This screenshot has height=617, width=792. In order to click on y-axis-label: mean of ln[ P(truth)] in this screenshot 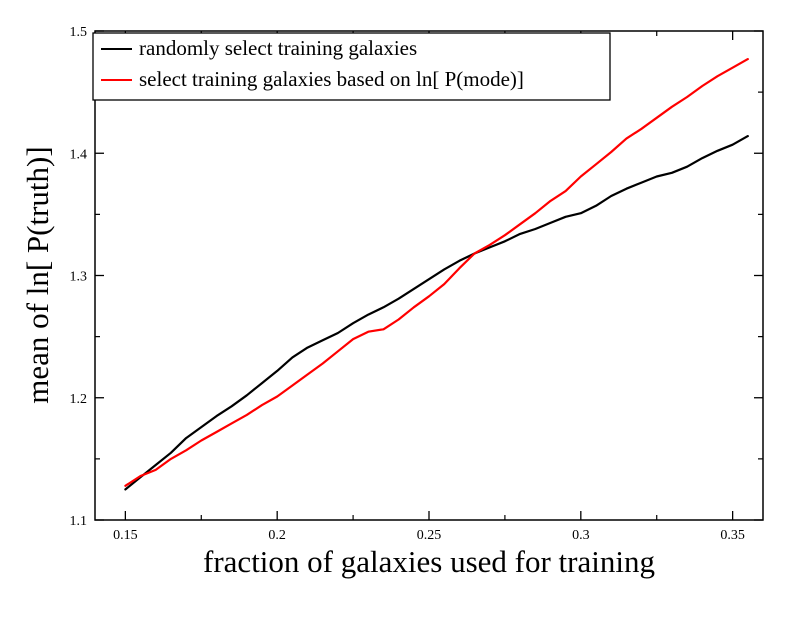, I will do `click(37, 274)`.